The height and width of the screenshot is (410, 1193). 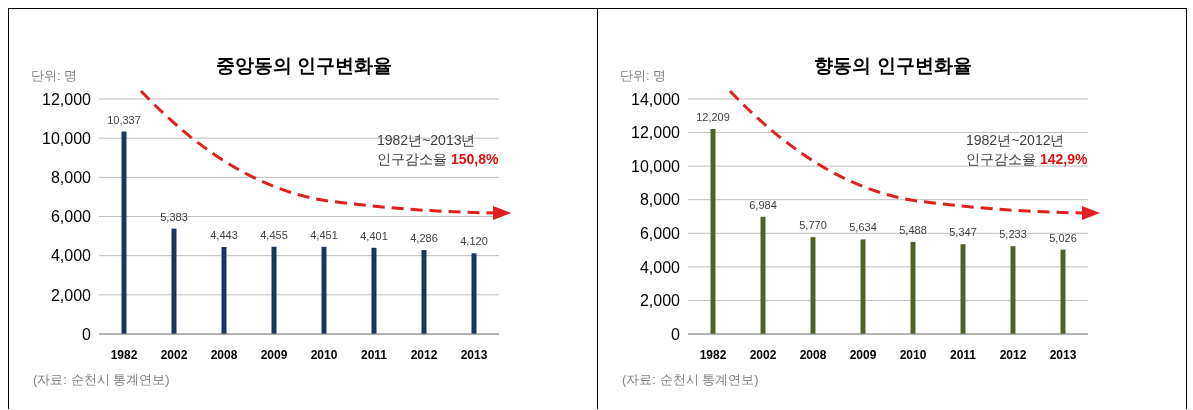 I want to click on data-label: 4,120, so click(x=474, y=241).